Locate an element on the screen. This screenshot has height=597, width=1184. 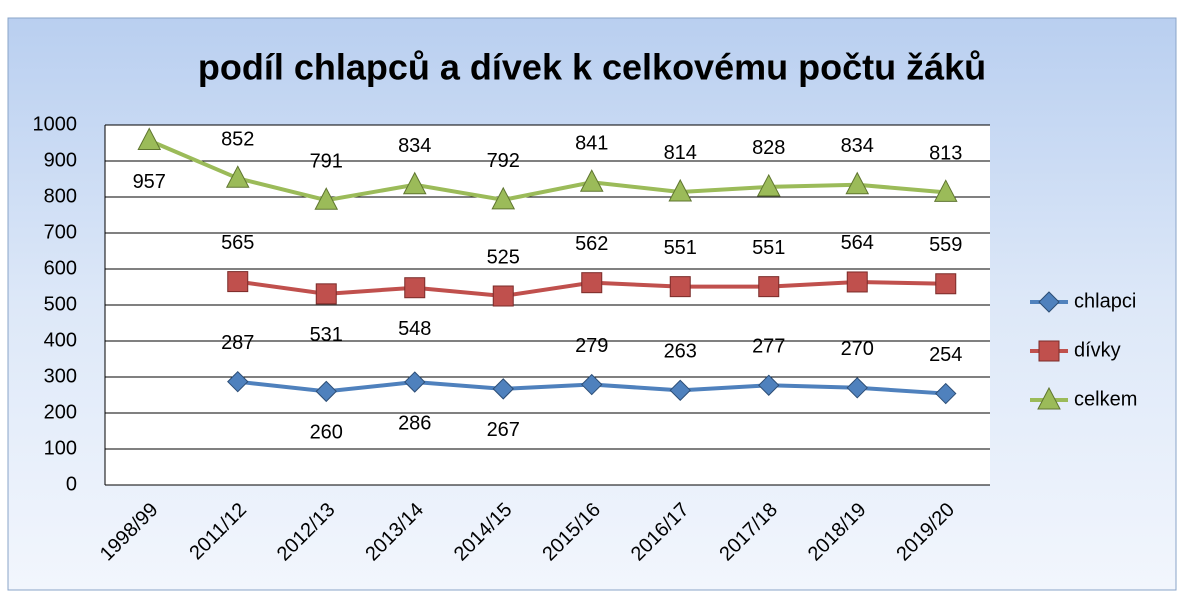
data-label: 852 is located at coordinates (237, 140).